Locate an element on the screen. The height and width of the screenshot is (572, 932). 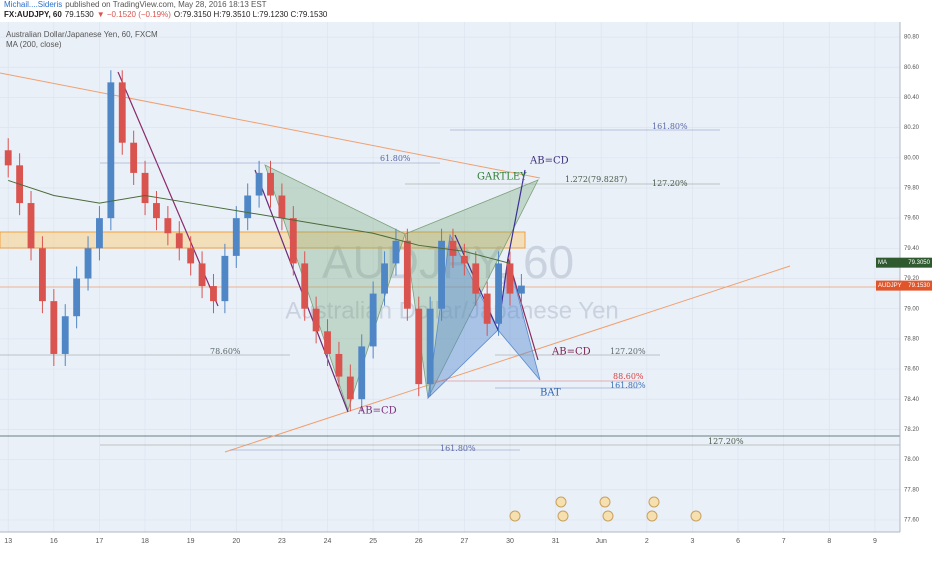
y-tick-label: 80.80 is located at coordinates (912, 38).